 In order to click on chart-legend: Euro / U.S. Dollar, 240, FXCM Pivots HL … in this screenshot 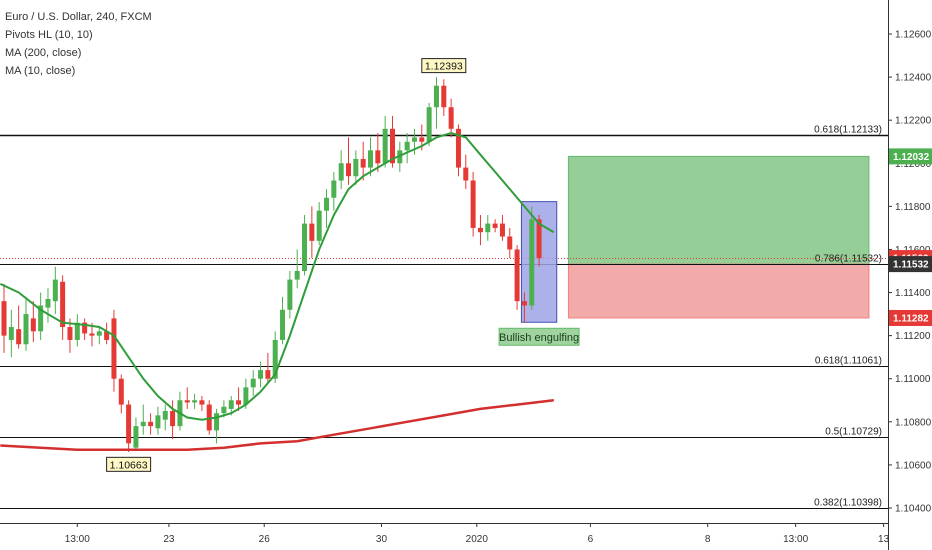, I will do `click(78, 44)`.